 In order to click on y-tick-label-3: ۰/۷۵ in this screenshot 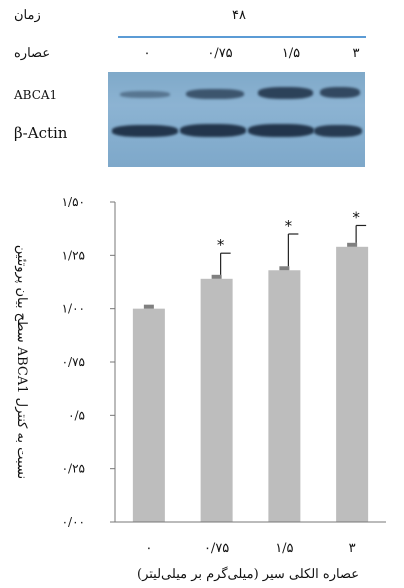, I will do `click(73, 362)`.